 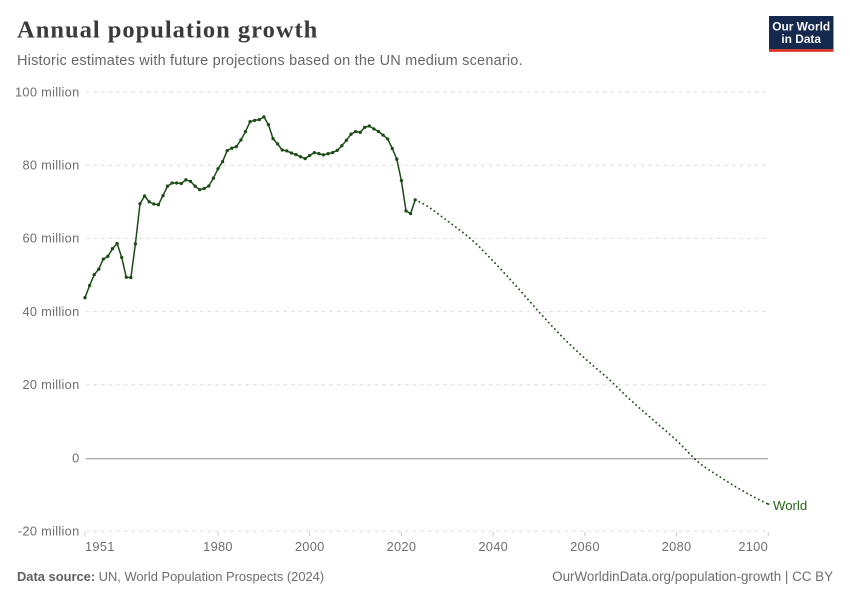 I want to click on svg-text: 2060, so click(x=585, y=546).